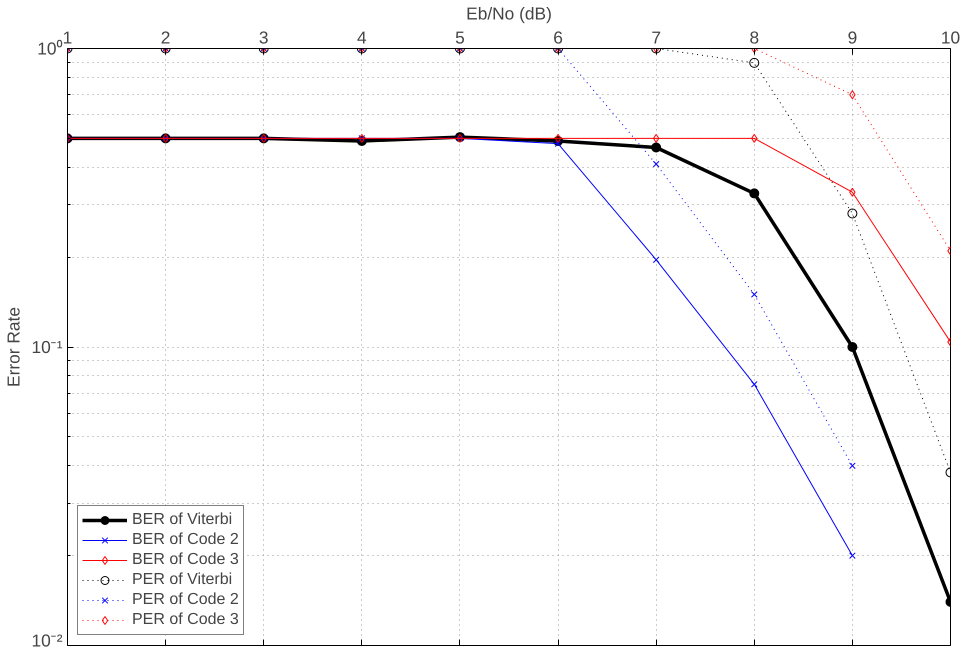 The image size is (975, 655). I want to click on x-tick-label: 1, so click(67, 38).